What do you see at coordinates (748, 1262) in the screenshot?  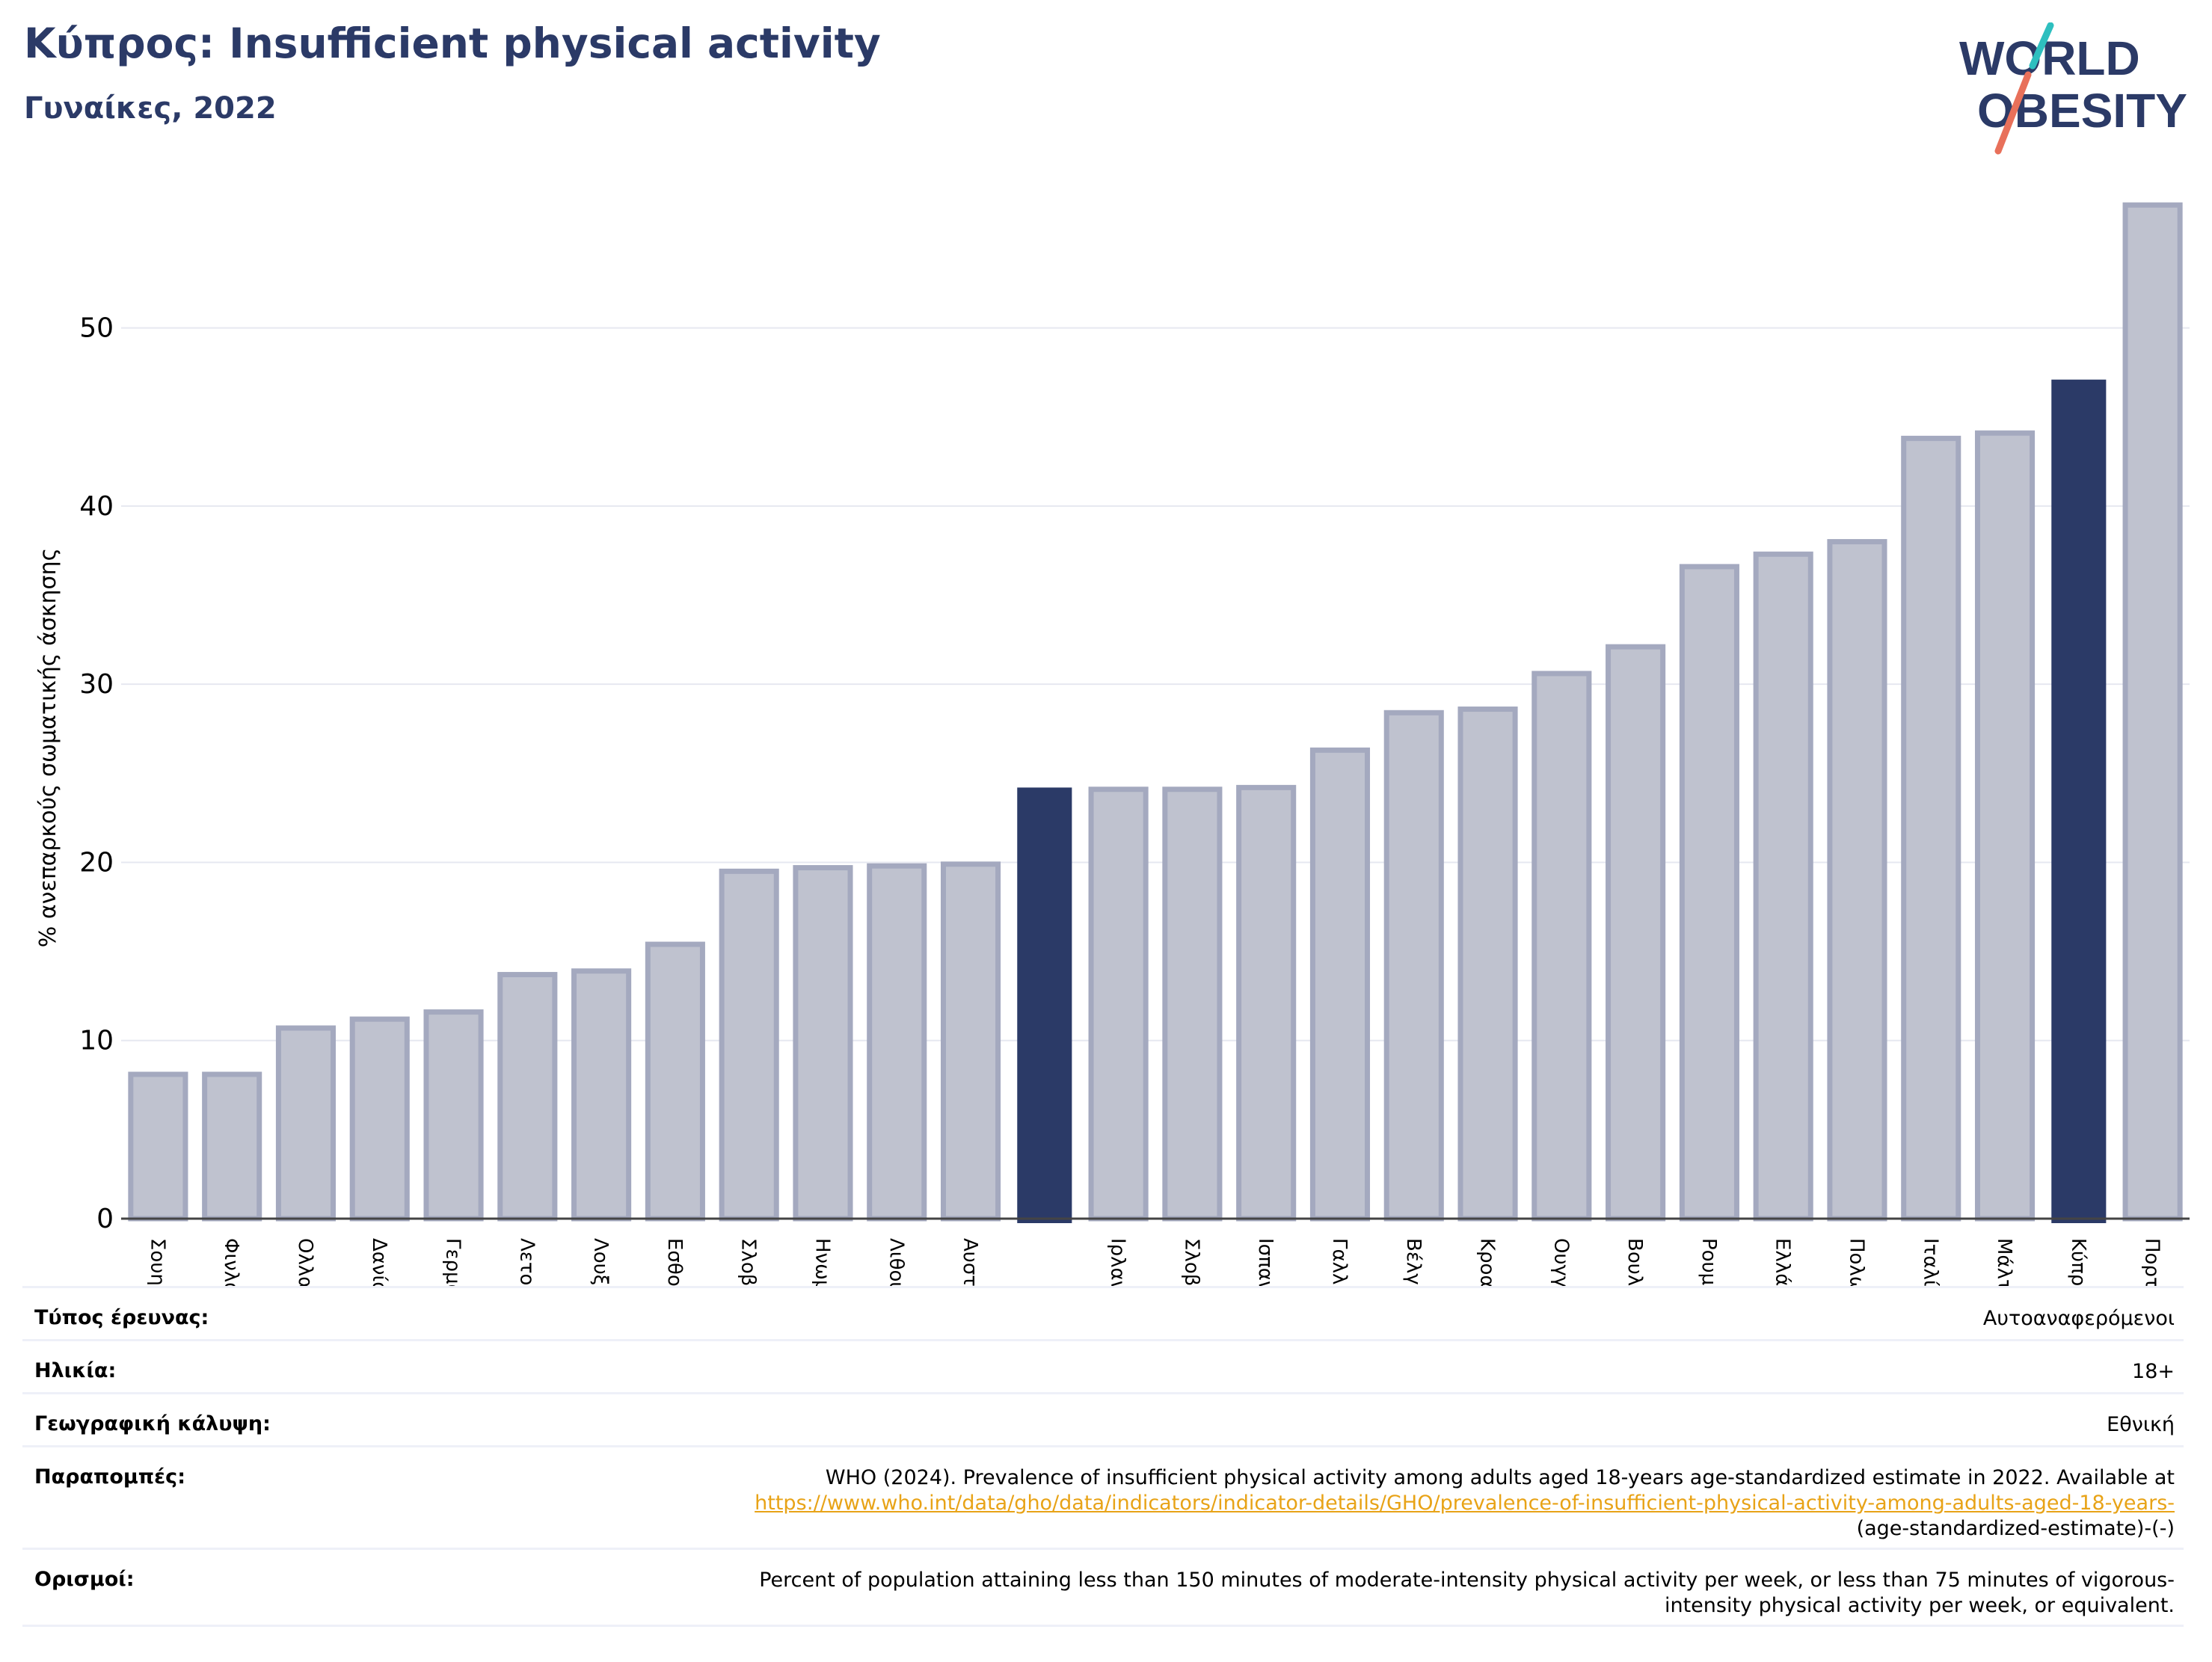 I see `x-tick-label: Σλοβενία` at bounding box center [748, 1262].